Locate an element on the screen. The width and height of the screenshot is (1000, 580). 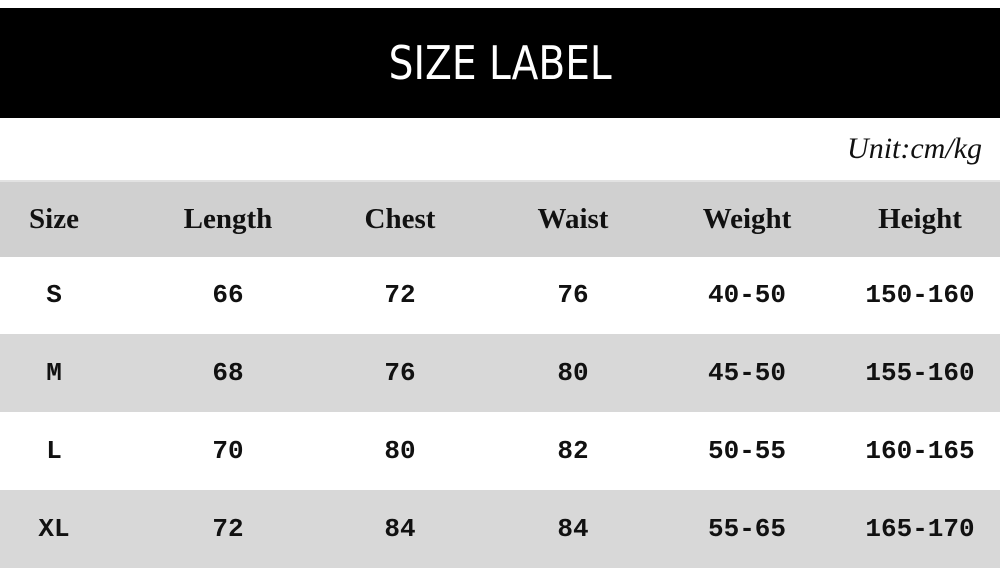
column-header: Size is located at coordinates (54, 219).